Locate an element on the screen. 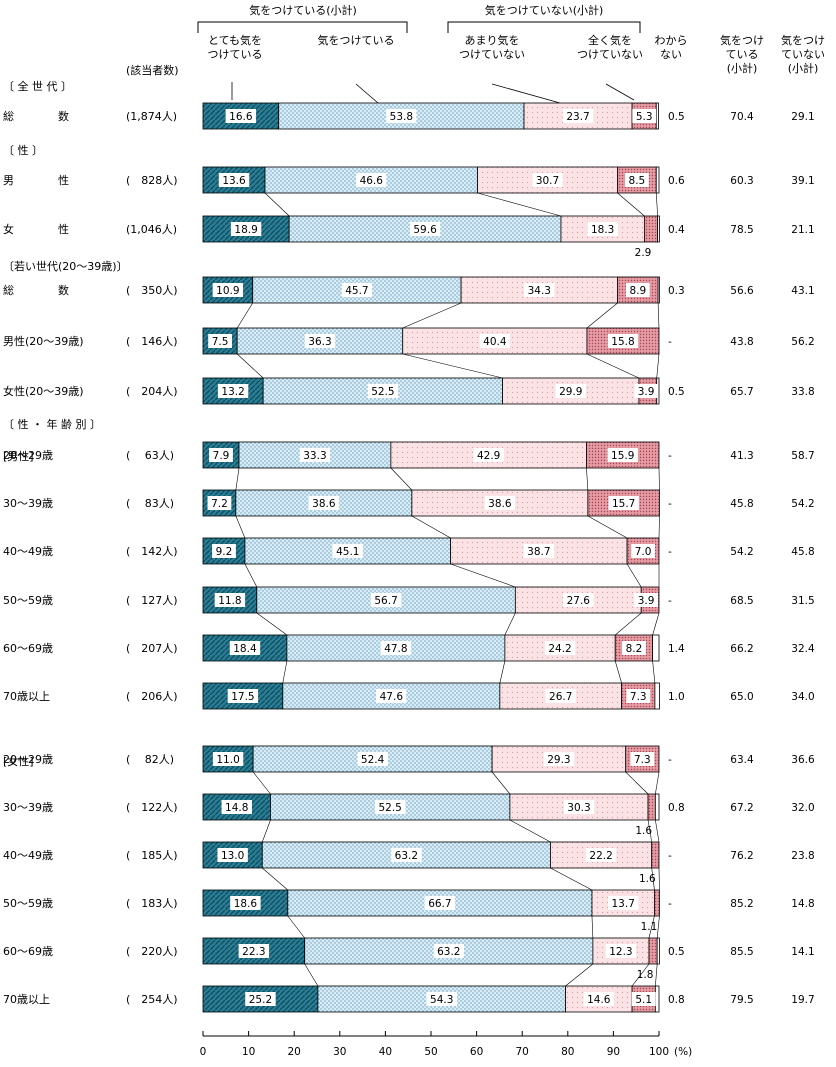 The image size is (836, 1067). data-label: 16.6 is located at coordinates (241, 117).